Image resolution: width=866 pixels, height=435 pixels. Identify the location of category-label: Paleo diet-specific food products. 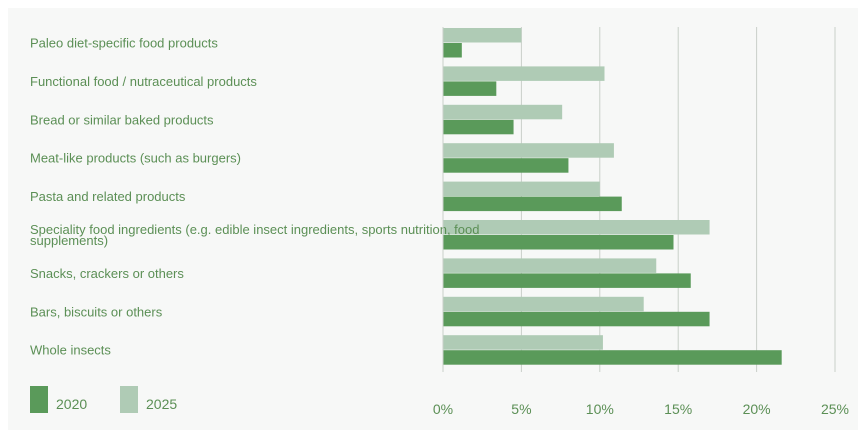
(124, 43).